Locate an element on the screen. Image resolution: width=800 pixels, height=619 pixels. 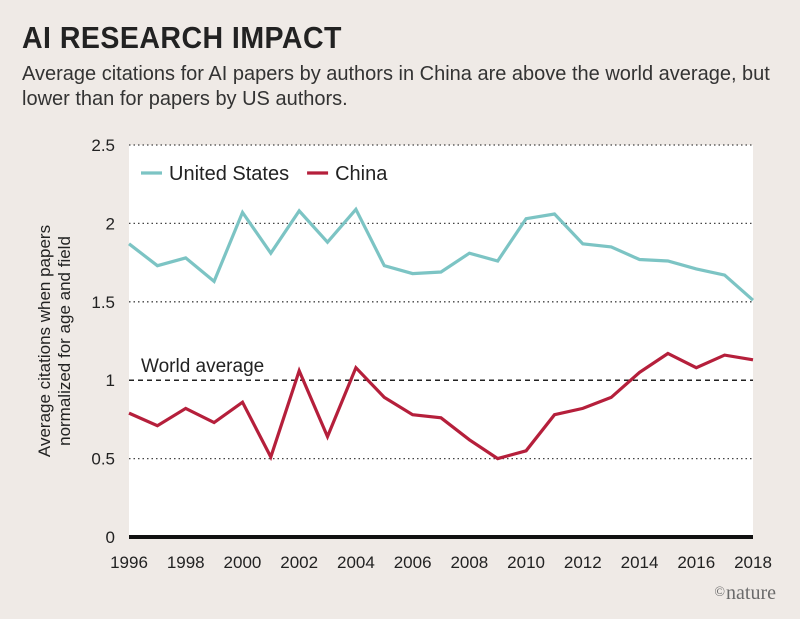
nature-credit: ©nature is located at coordinates (745, 593).